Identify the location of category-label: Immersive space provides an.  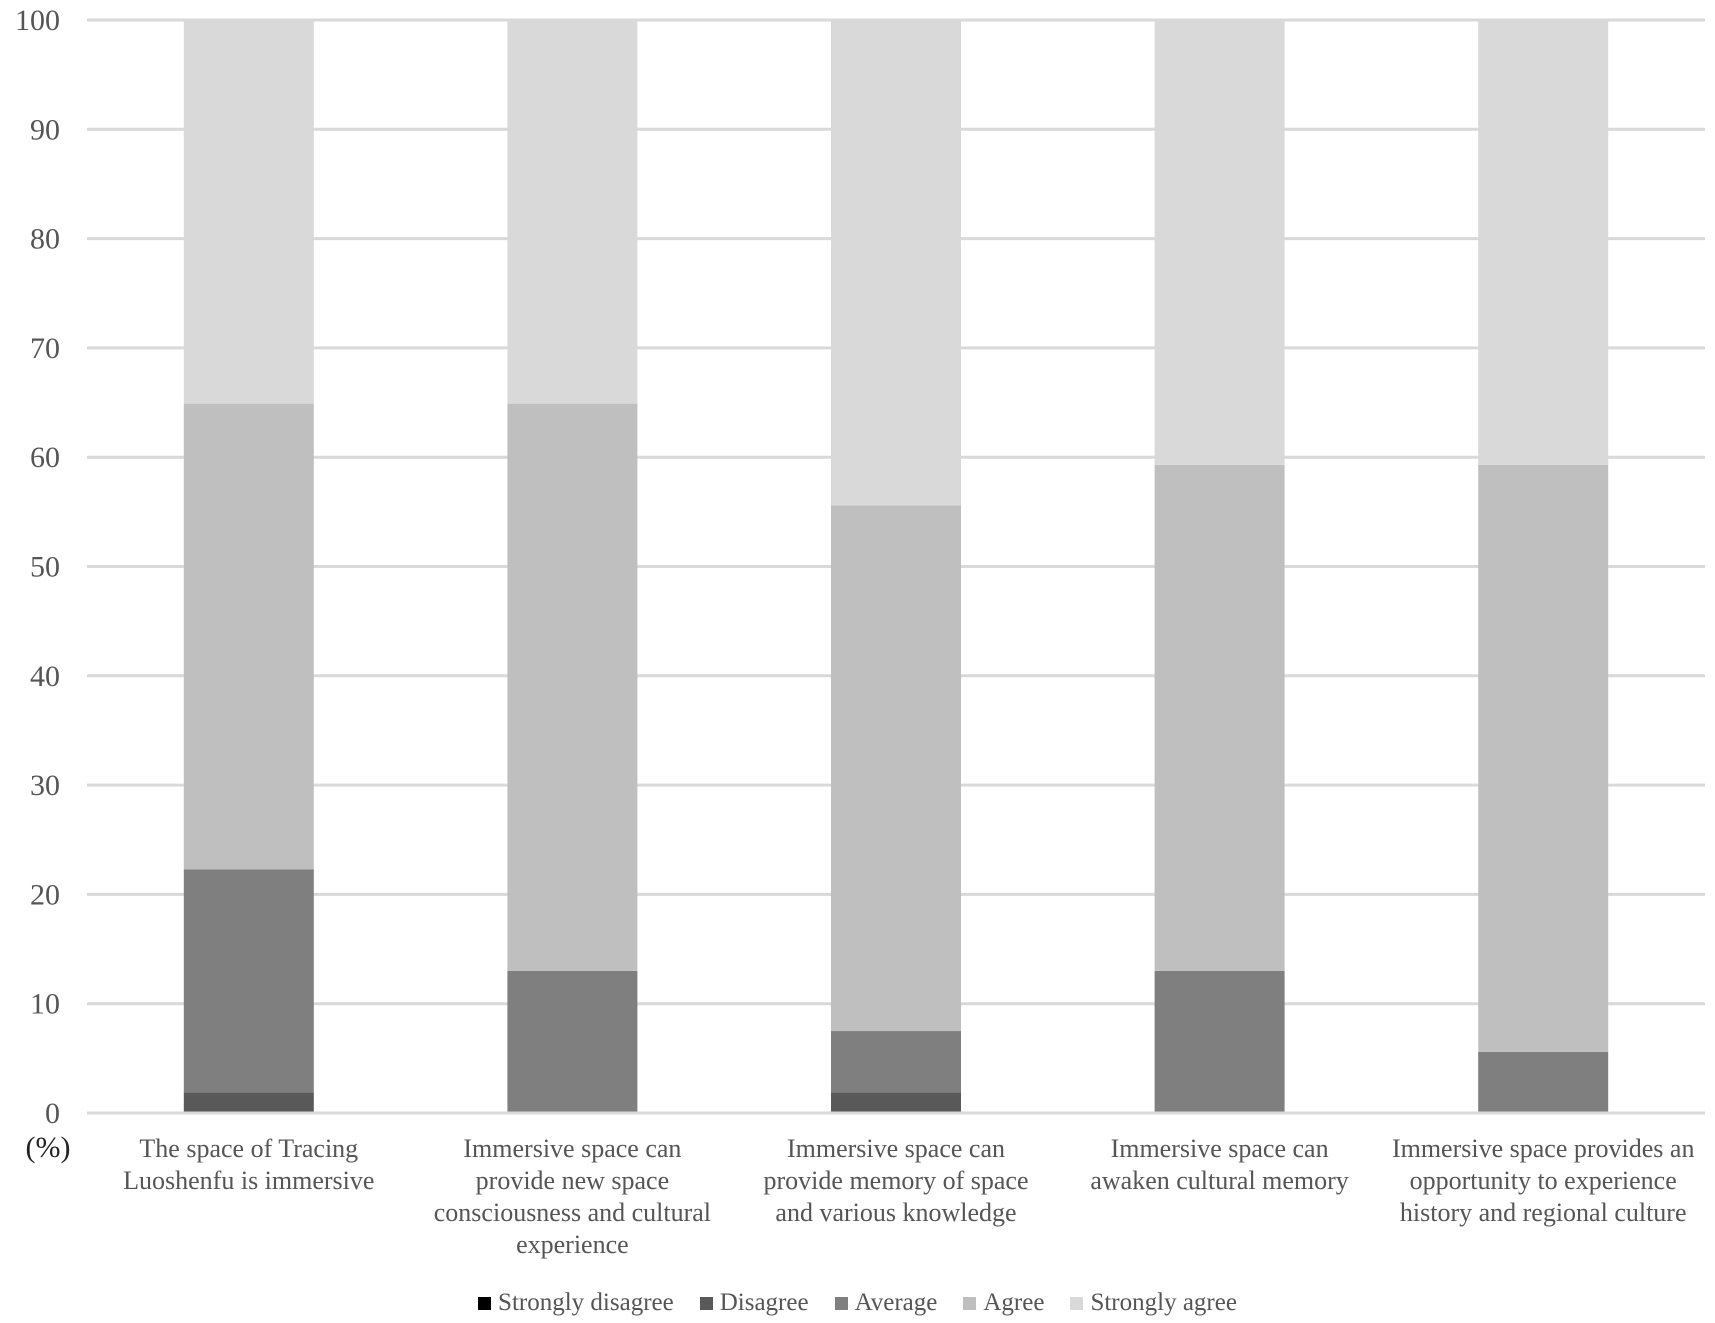
(1543, 1148).